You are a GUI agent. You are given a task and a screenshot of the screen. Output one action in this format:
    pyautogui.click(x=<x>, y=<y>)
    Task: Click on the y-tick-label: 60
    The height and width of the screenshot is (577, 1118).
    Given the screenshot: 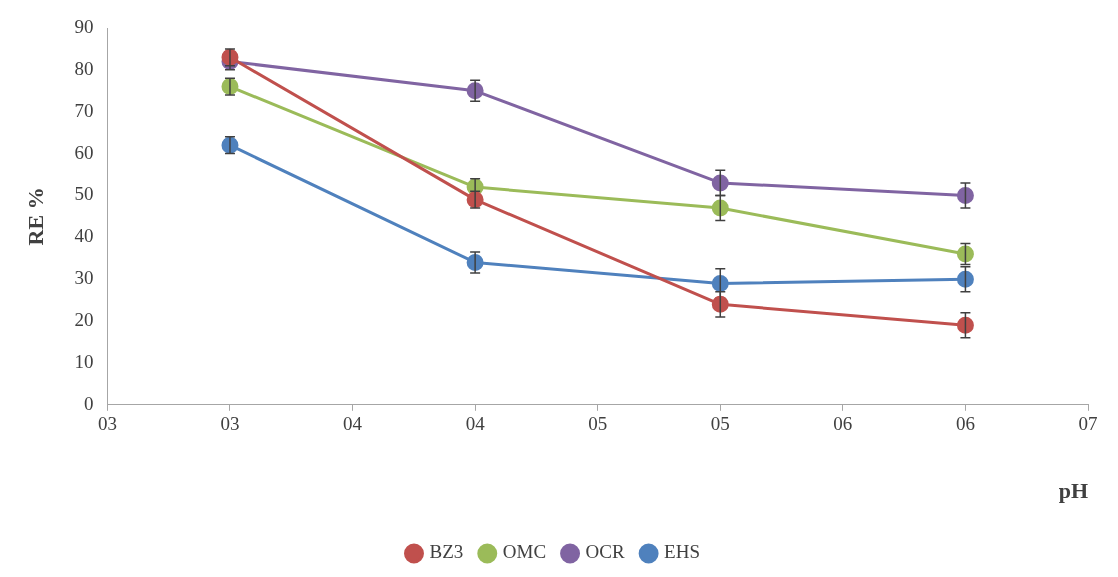 What is the action you would take?
    pyautogui.click(x=84, y=152)
    